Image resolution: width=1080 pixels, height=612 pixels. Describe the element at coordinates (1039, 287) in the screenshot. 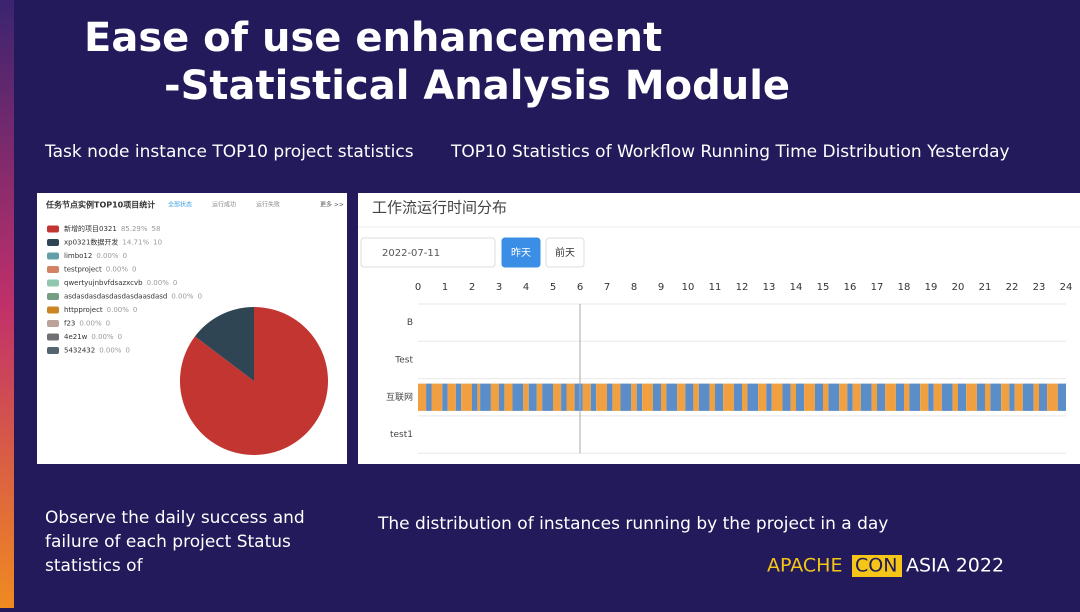

I see `x-tick-label: 23` at that location.